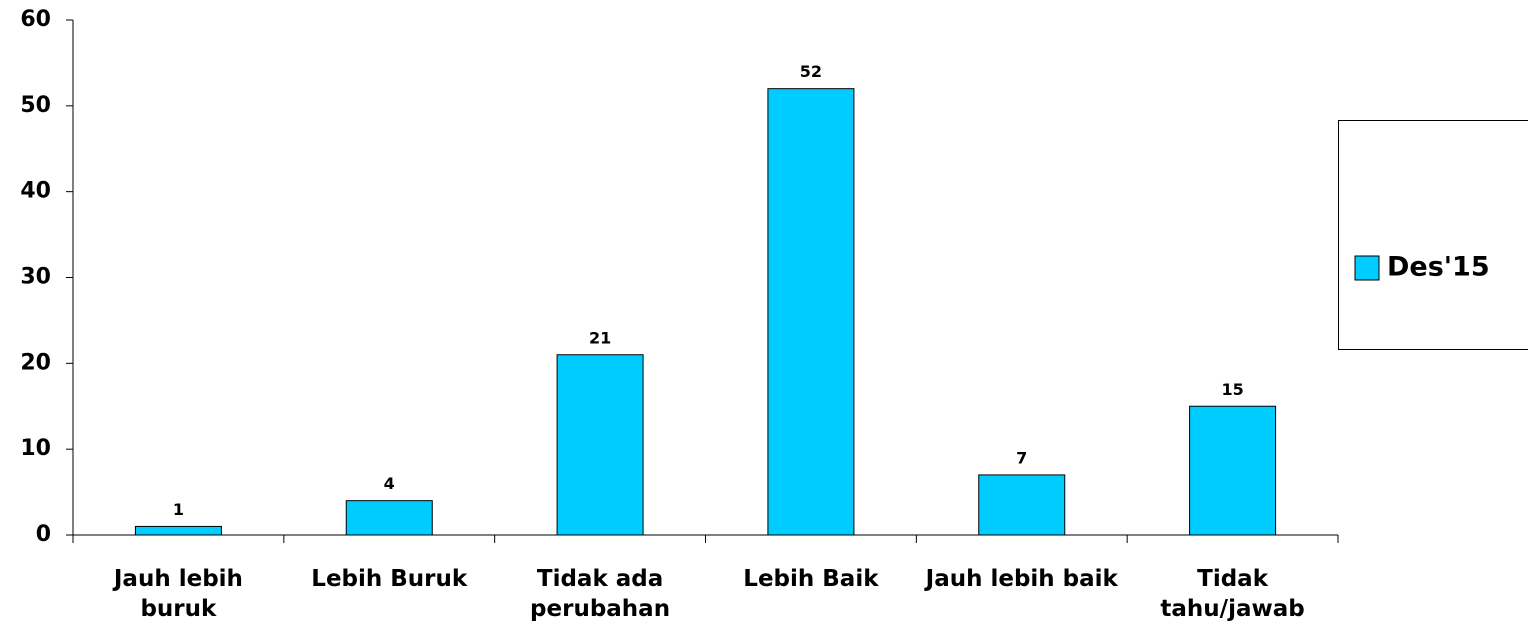 The width and height of the screenshot is (1528, 630). I want to click on y-tick-label: 60, so click(35, 19).